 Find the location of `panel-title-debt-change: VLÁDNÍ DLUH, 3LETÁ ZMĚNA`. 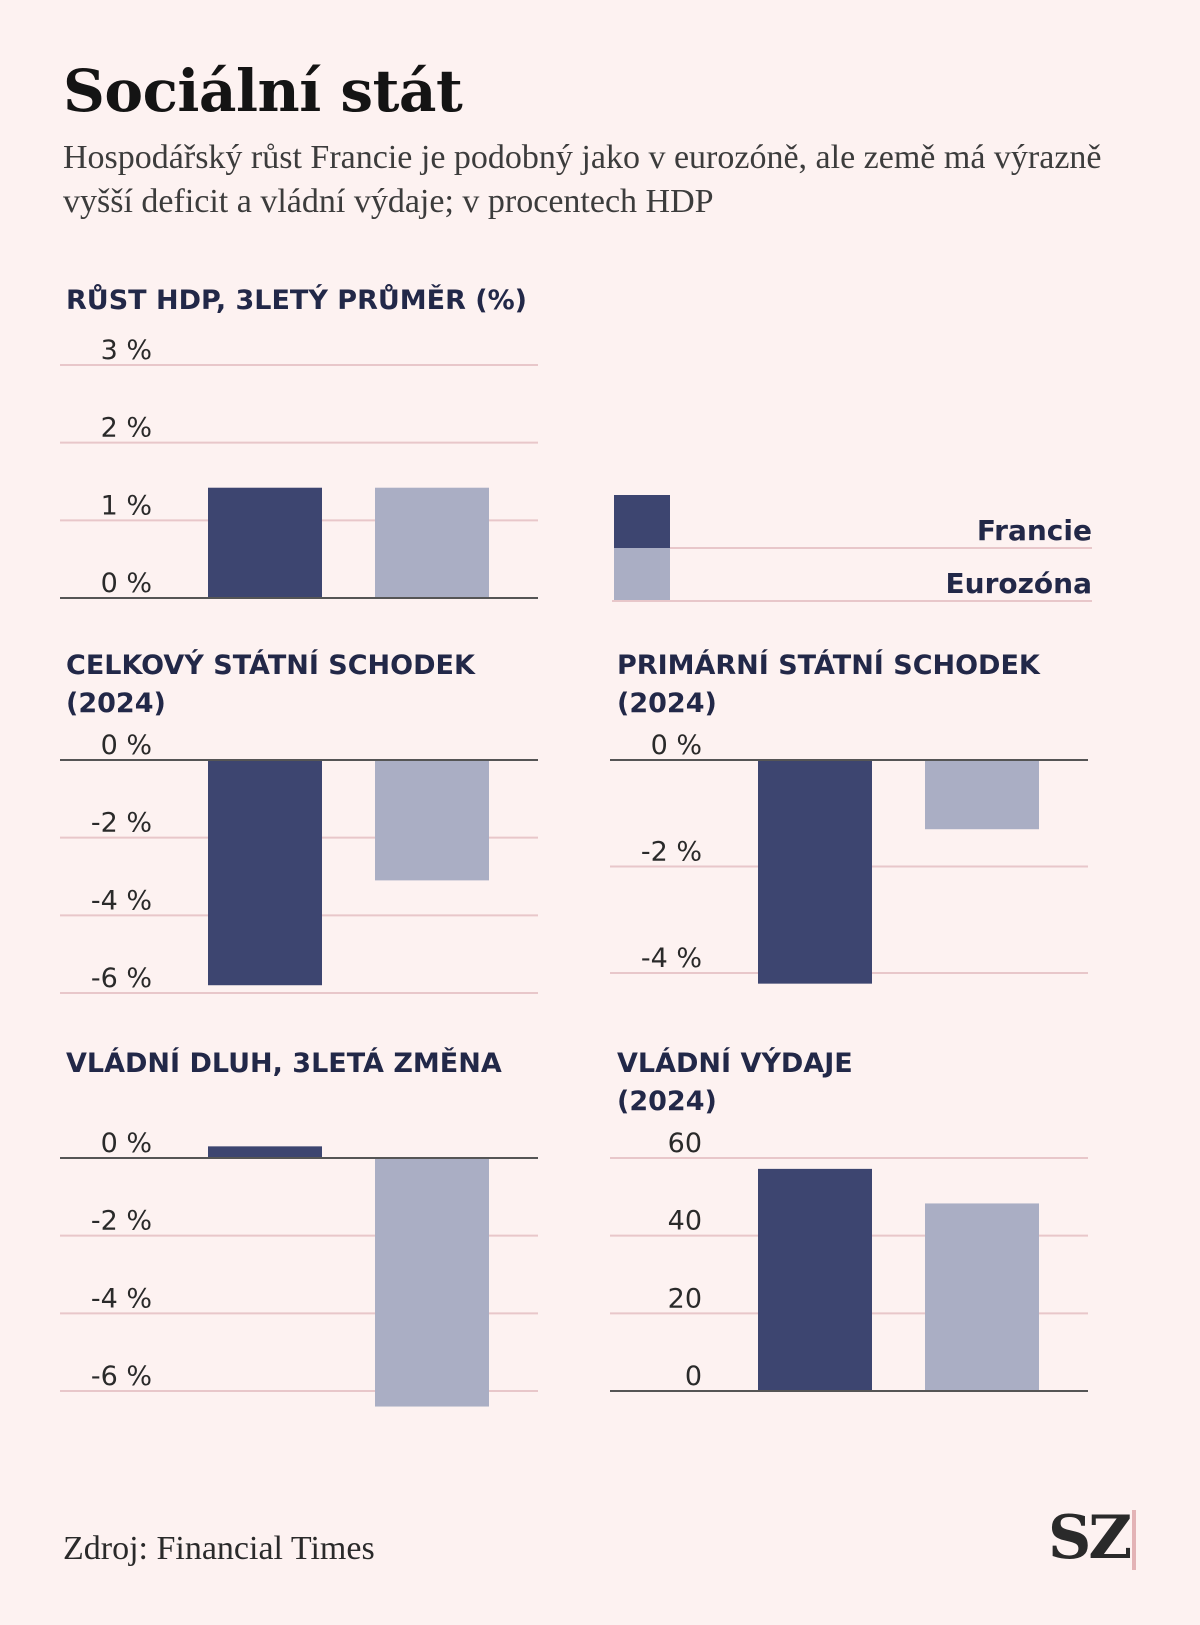

panel-title-debt-change: VLÁDNÍ DLUH, 3LETÁ ZMĚNA is located at coordinates (284, 1063).